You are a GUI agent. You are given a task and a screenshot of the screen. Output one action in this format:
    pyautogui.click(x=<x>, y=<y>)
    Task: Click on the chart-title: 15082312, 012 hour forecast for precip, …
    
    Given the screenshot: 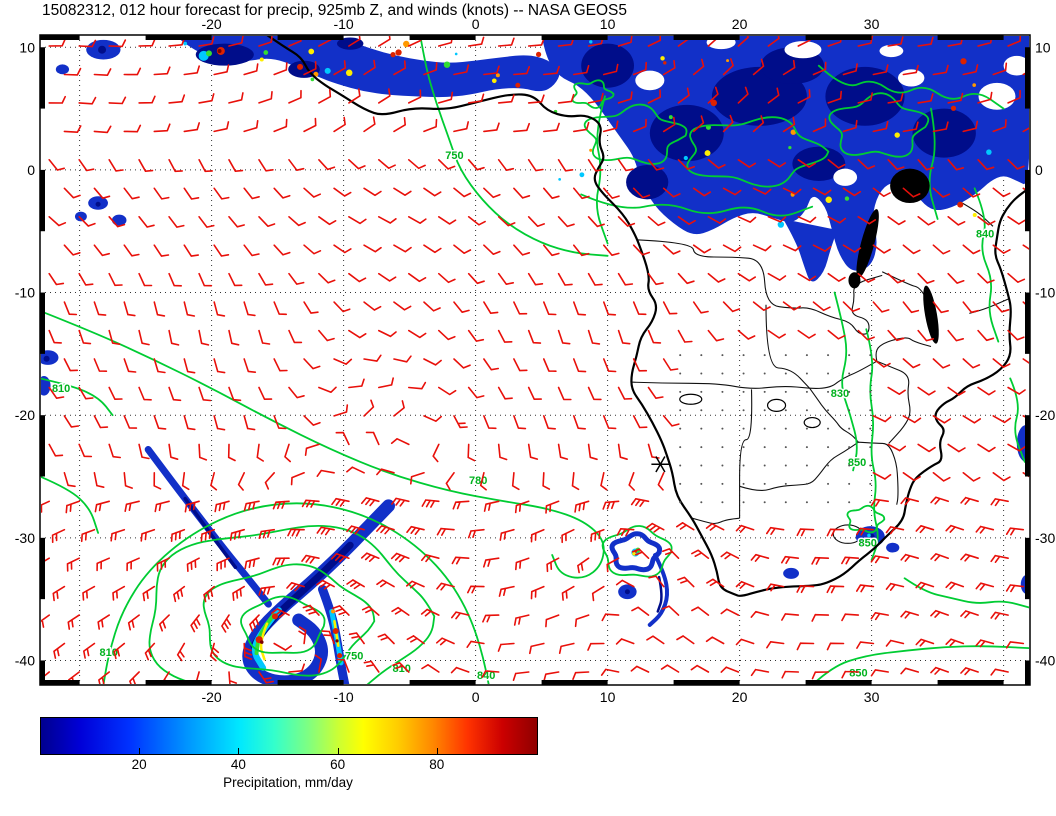 What is the action you would take?
    pyautogui.click(x=334, y=10)
    